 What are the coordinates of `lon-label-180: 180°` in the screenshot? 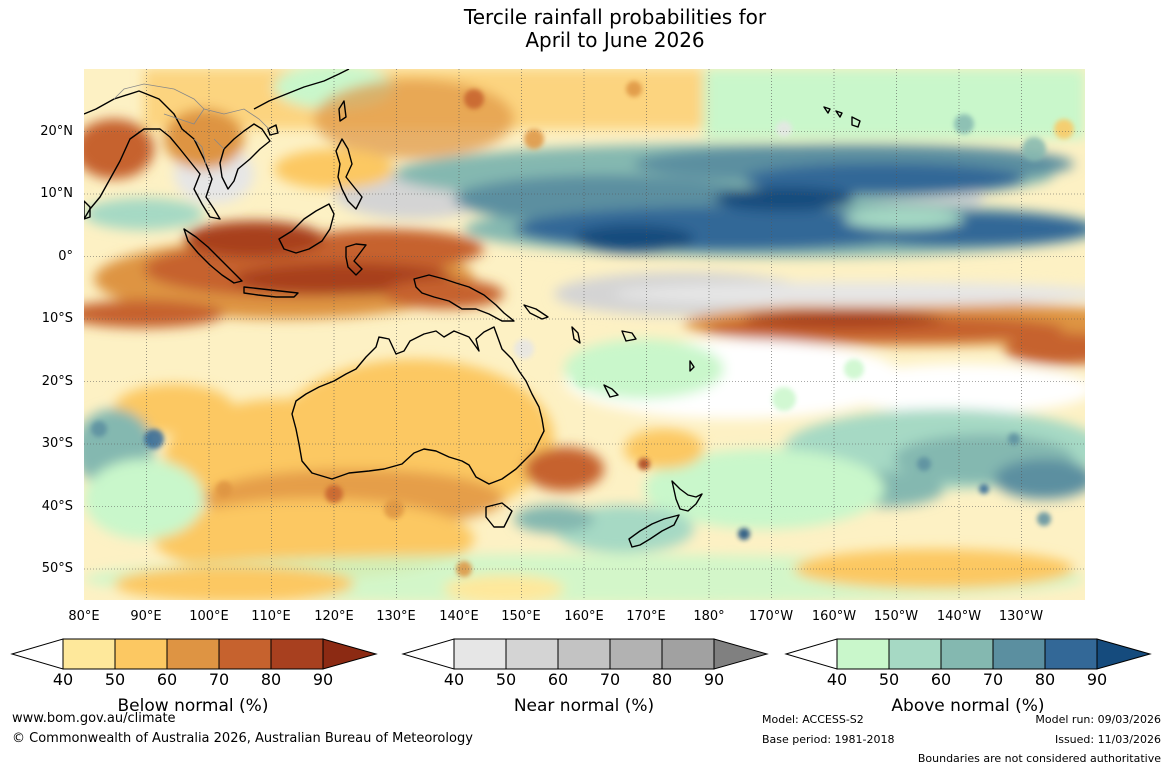 It's located at (709, 616).